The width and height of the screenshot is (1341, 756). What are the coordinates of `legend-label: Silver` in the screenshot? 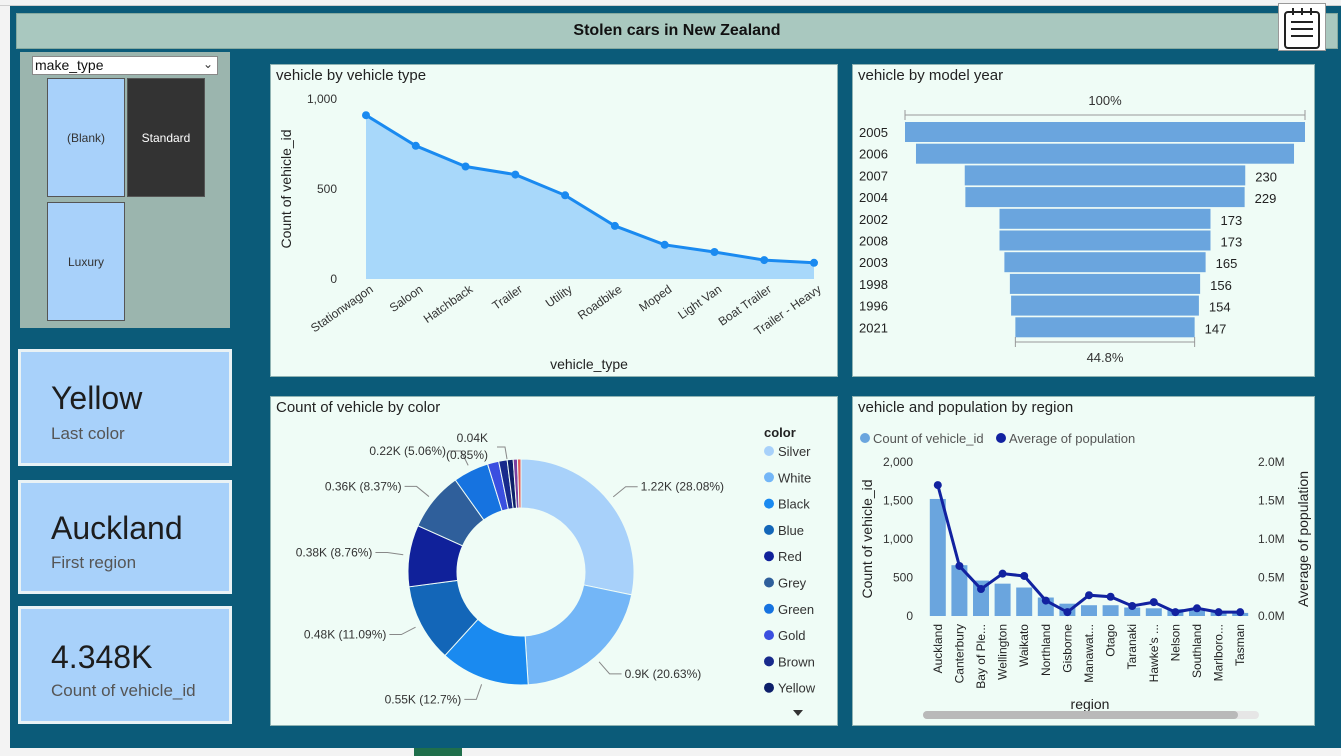 It's located at (794, 451).